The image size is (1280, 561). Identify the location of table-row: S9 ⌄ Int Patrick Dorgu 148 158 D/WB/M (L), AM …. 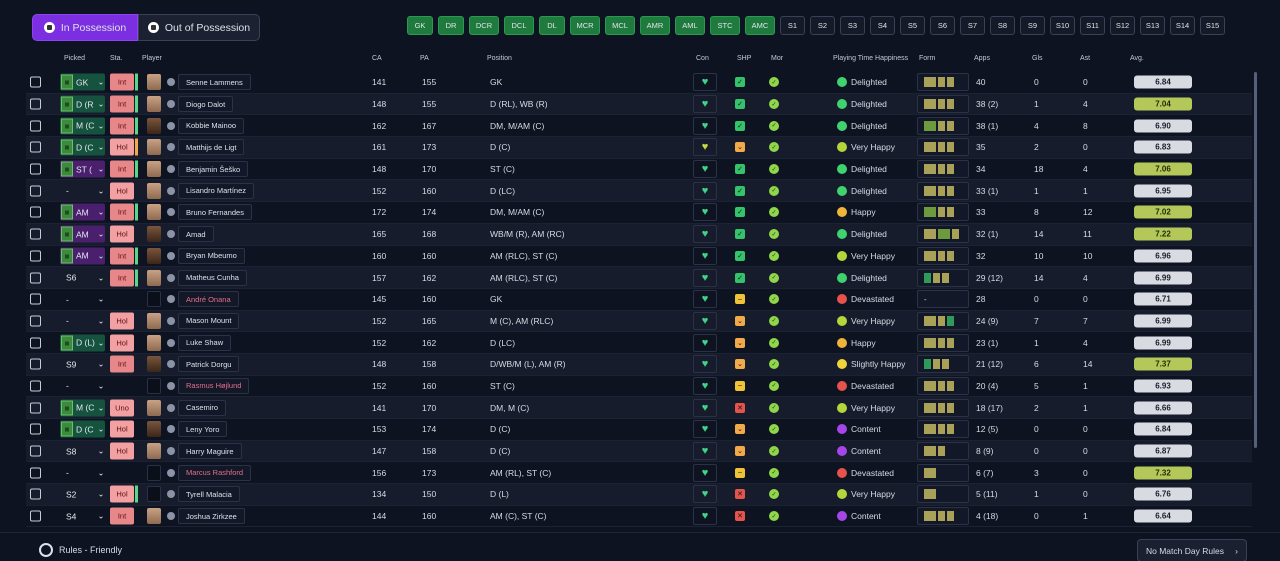
(639, 364).